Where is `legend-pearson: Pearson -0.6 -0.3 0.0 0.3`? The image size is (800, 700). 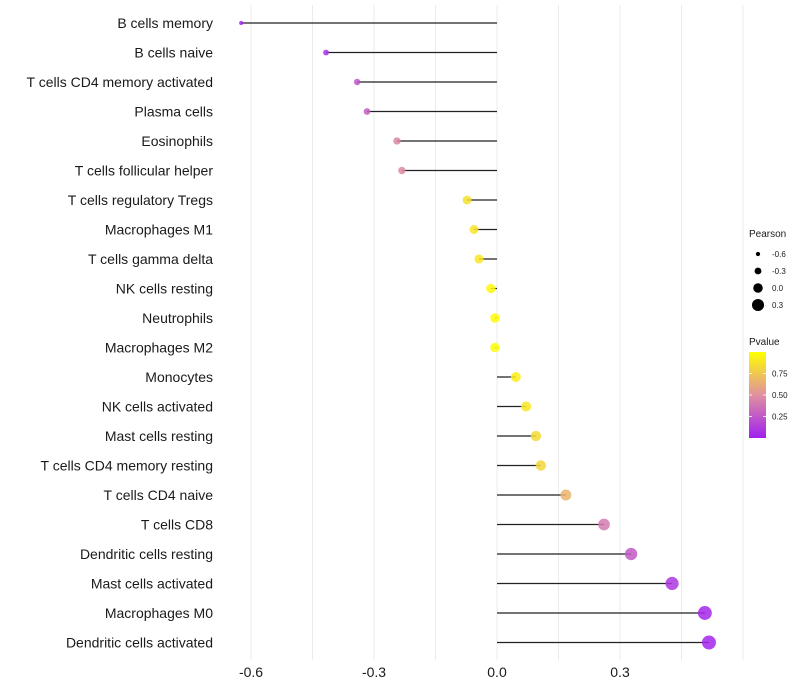 legend-pearson: Pearson -0.6 -0.3 0.0 0.3 is located at coordinates (767, 270).